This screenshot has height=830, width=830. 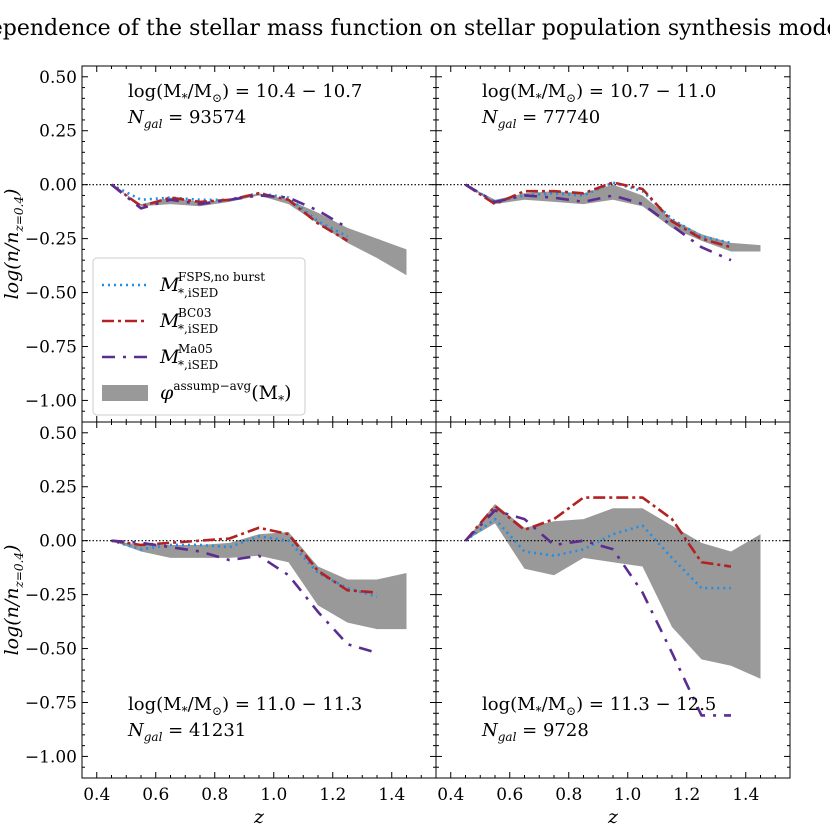 What do you see at coordinates (212, 285) in the screenshot?
I see `legend-label: MFSPS,no burst *,iSED` at bounding box center [212, 285].